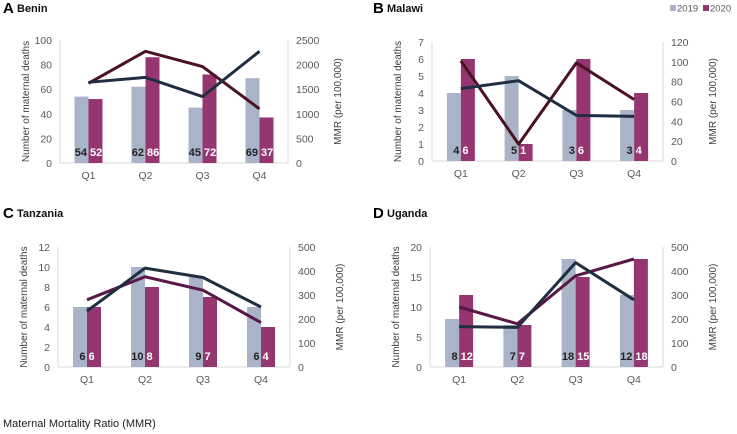 Image resolution: width=737 pixels, height=434 pixels. Describe the element at coordinates (150, 357) in the screenshot. I see `data-label-2020: 8` at that location.